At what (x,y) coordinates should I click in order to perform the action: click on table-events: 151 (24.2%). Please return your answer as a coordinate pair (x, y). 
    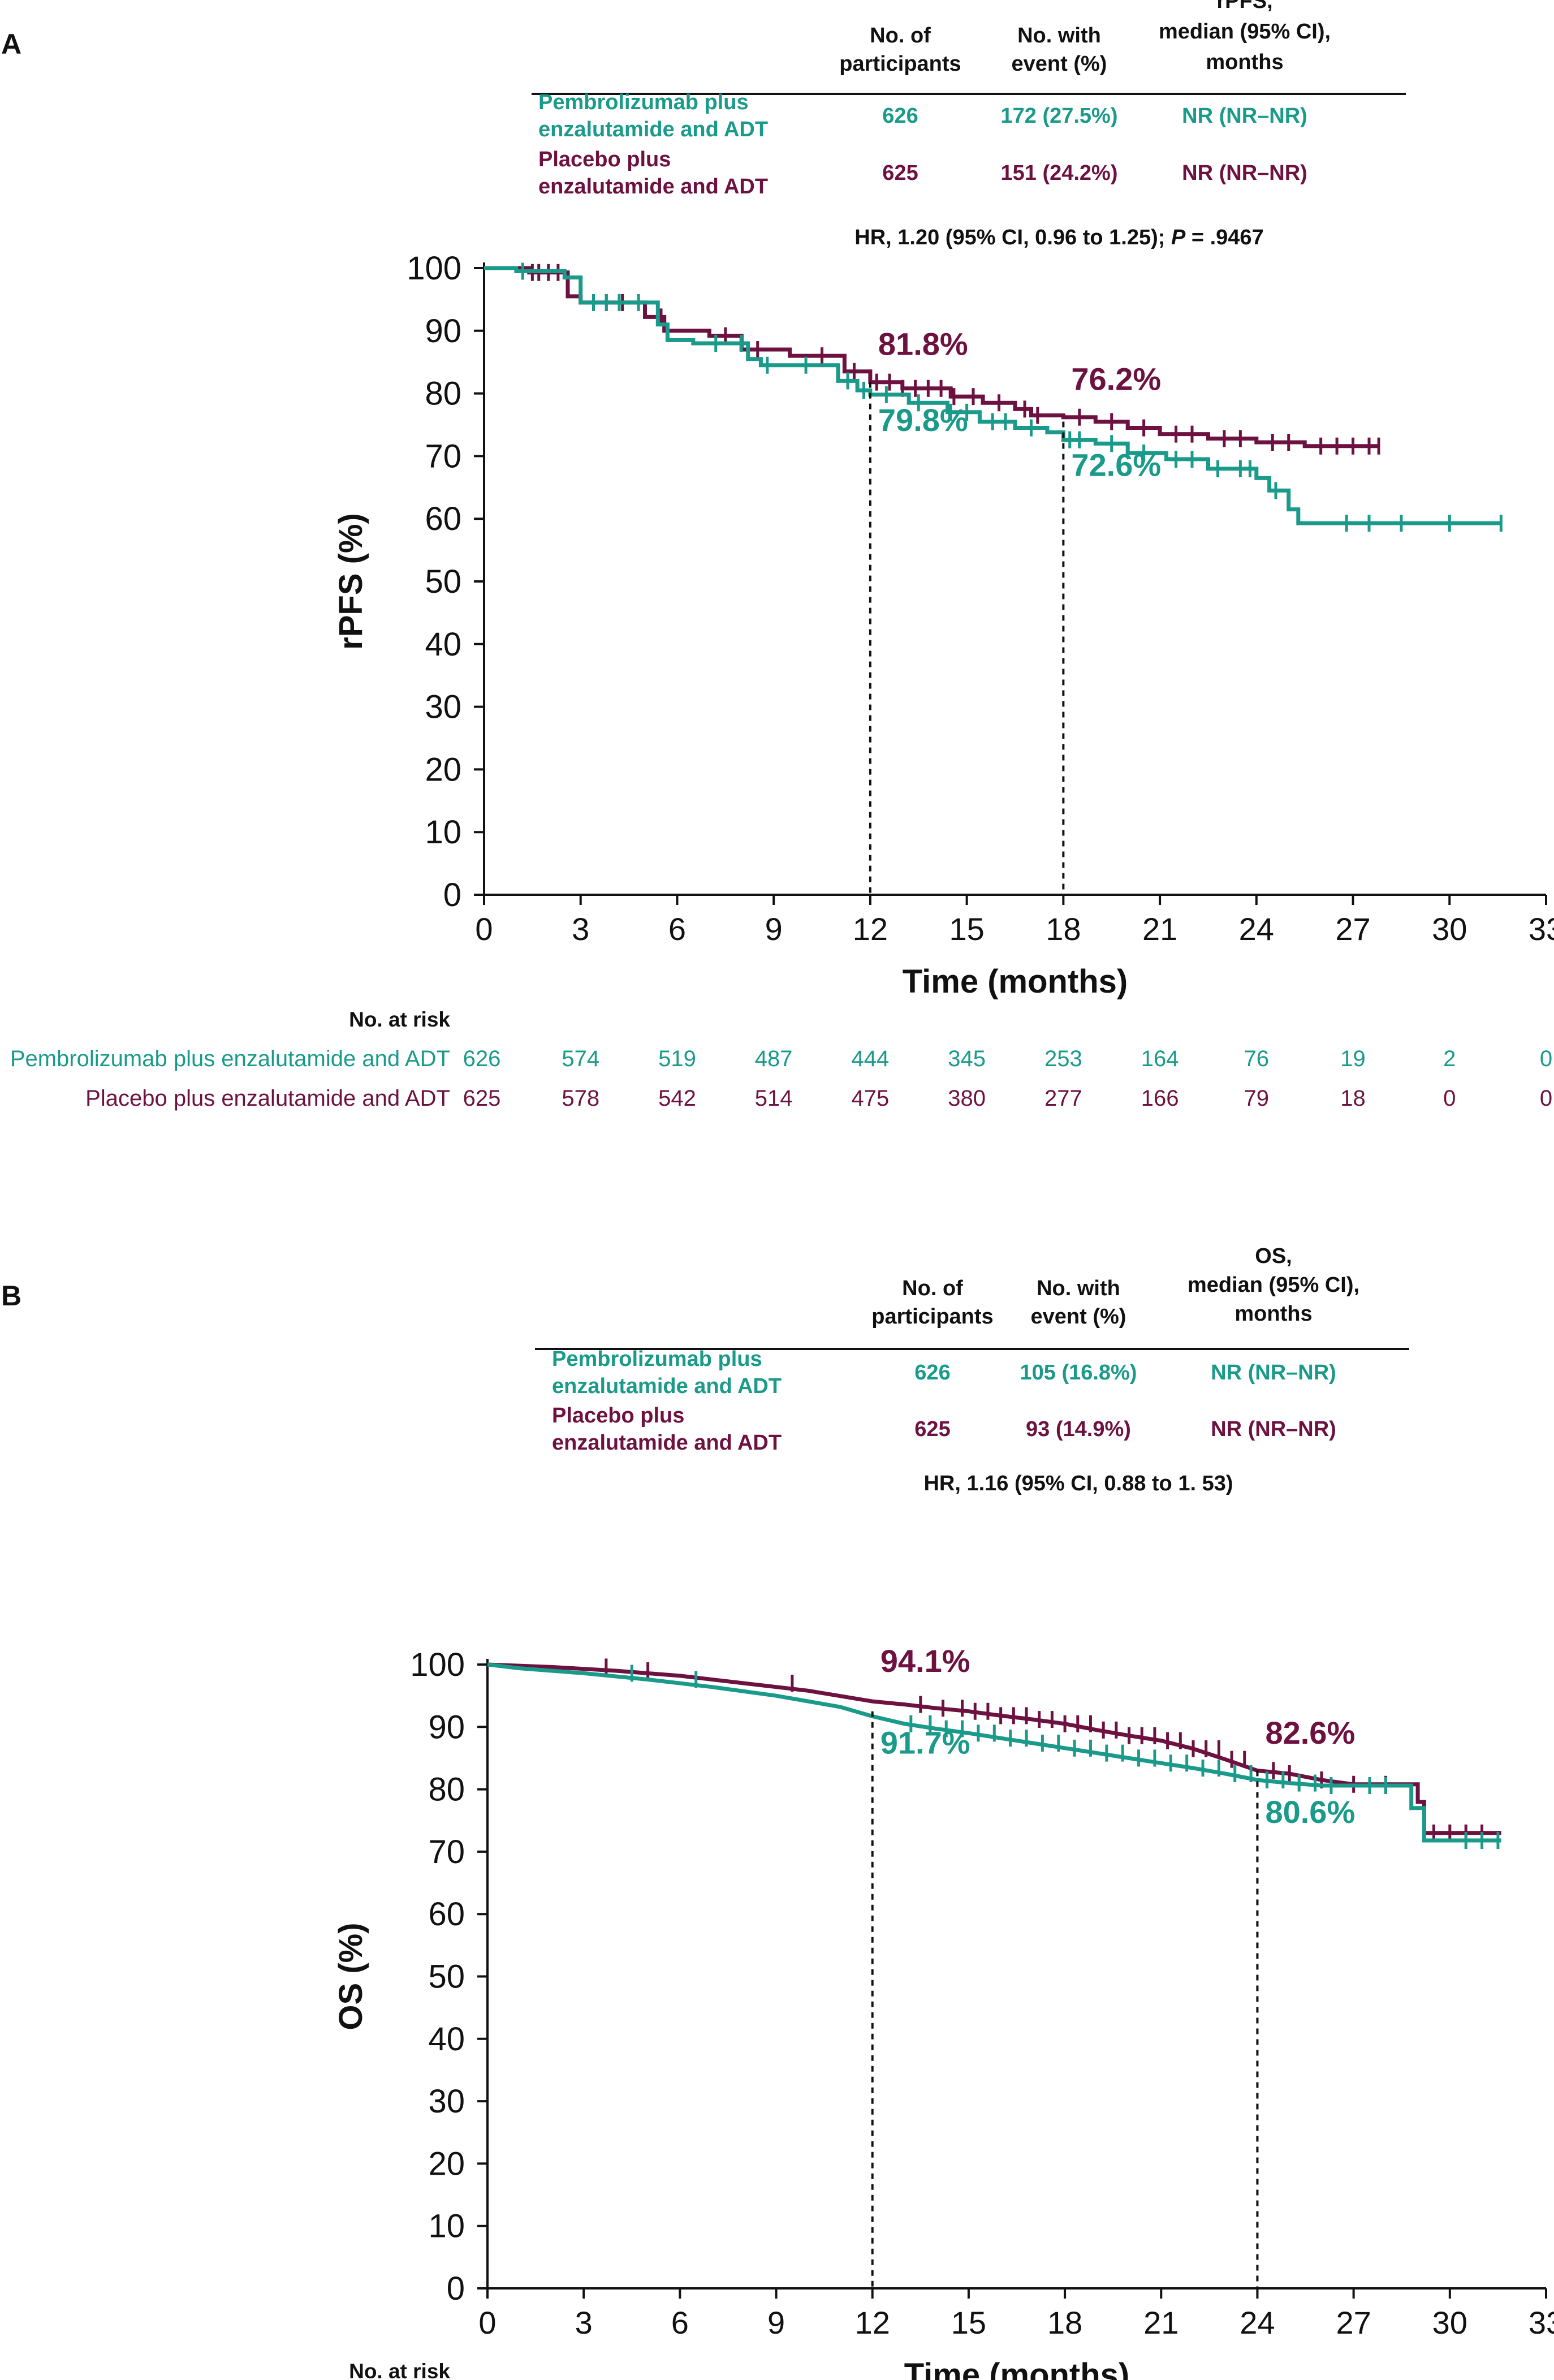
    Looking at the image, I should click on (1058, 173).